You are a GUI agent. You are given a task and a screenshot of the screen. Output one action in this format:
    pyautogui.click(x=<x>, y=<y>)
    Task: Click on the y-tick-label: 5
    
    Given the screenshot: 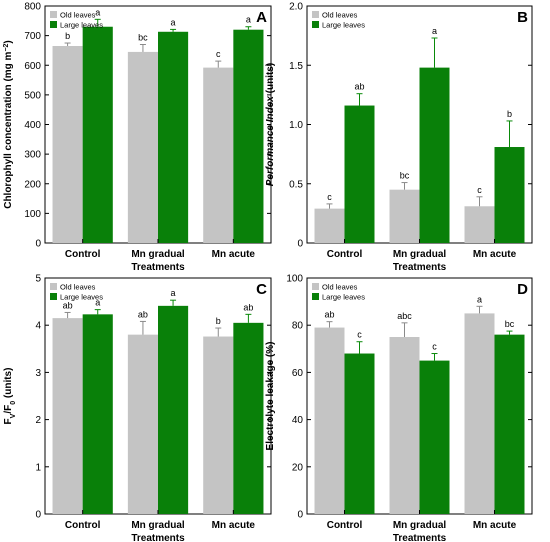 What is the action you would take?
    pyautogui.click(x=38, y=279)
    